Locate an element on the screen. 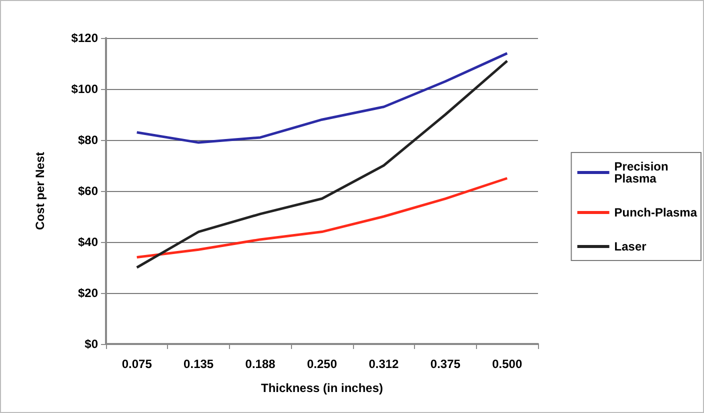 The height and width of the screenshot is (413, 704). x-tick-label: 0.250 is located at coordinates (322, 364).